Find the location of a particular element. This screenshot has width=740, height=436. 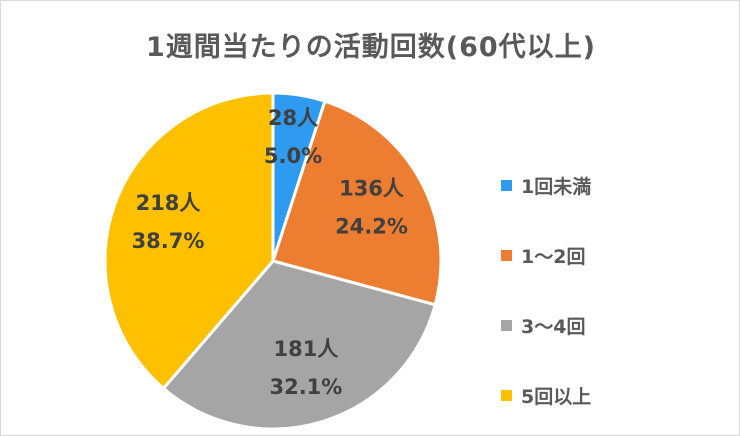

legend-label-2: 1～2回 is located at coordinates (553, 256).